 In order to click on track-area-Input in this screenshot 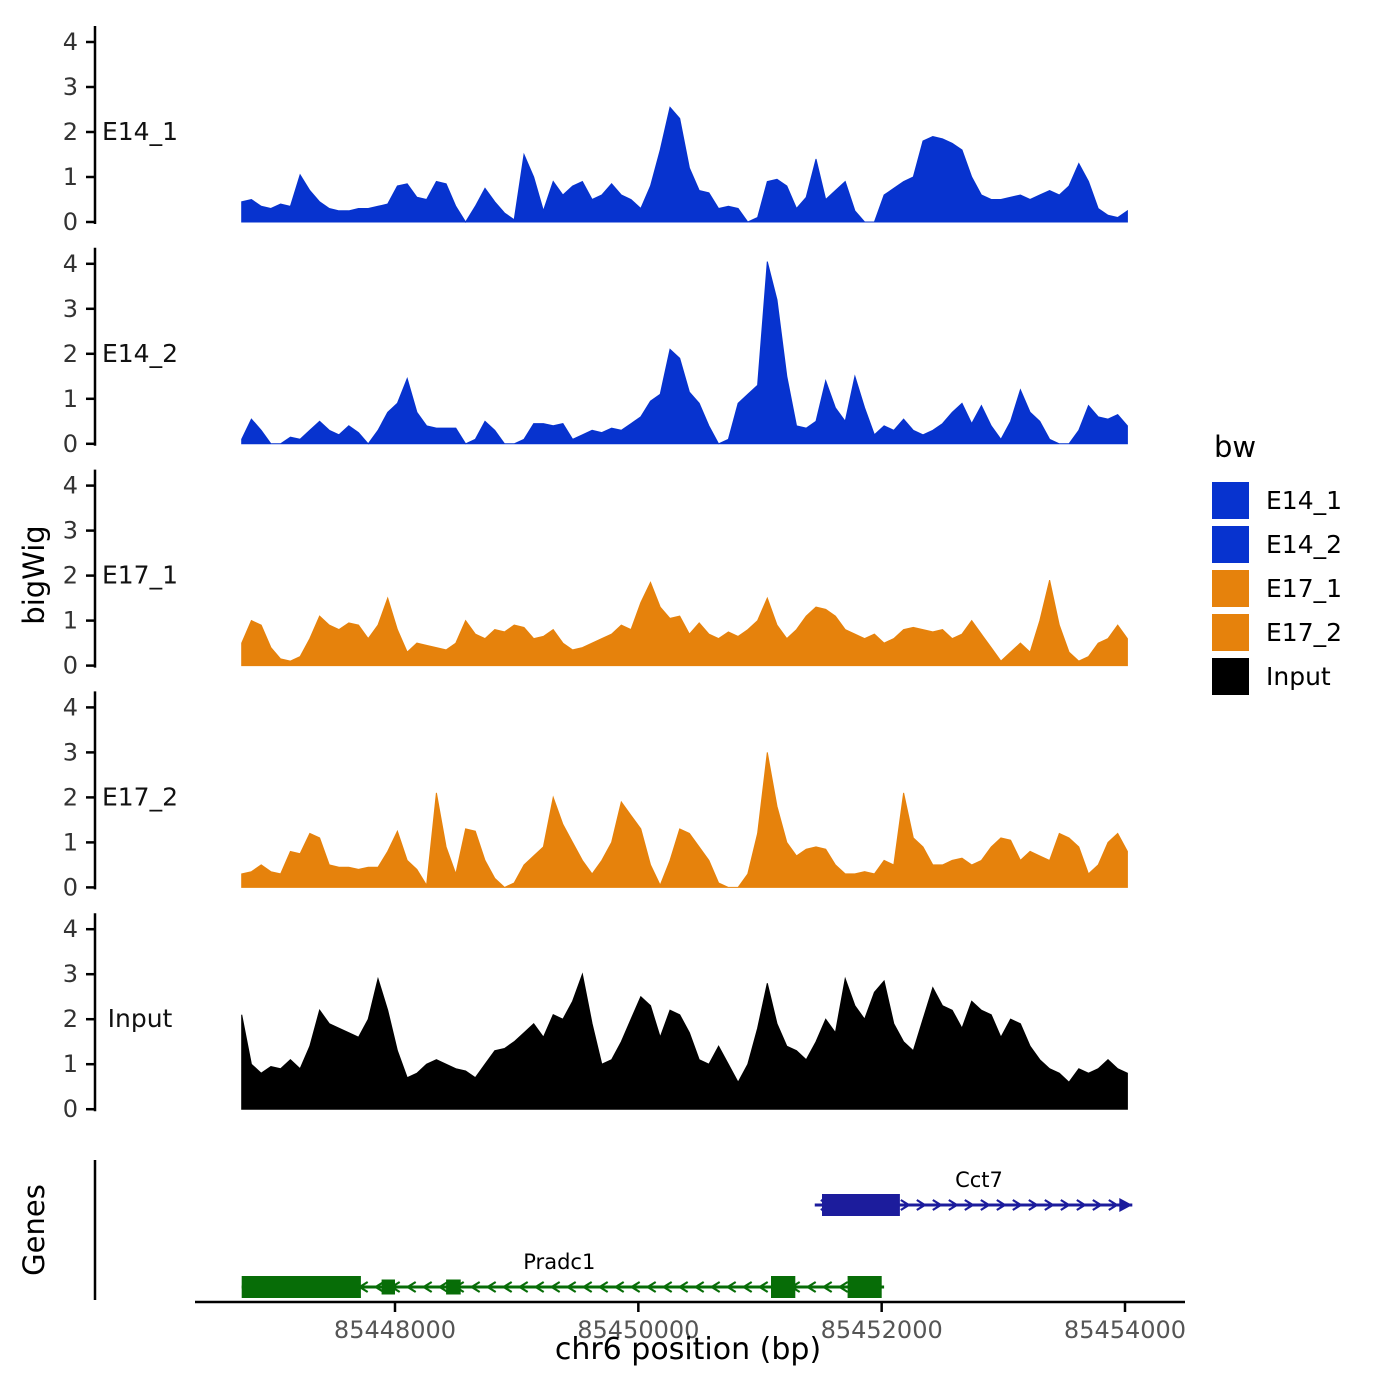, I will do `click(684, 1041)`.